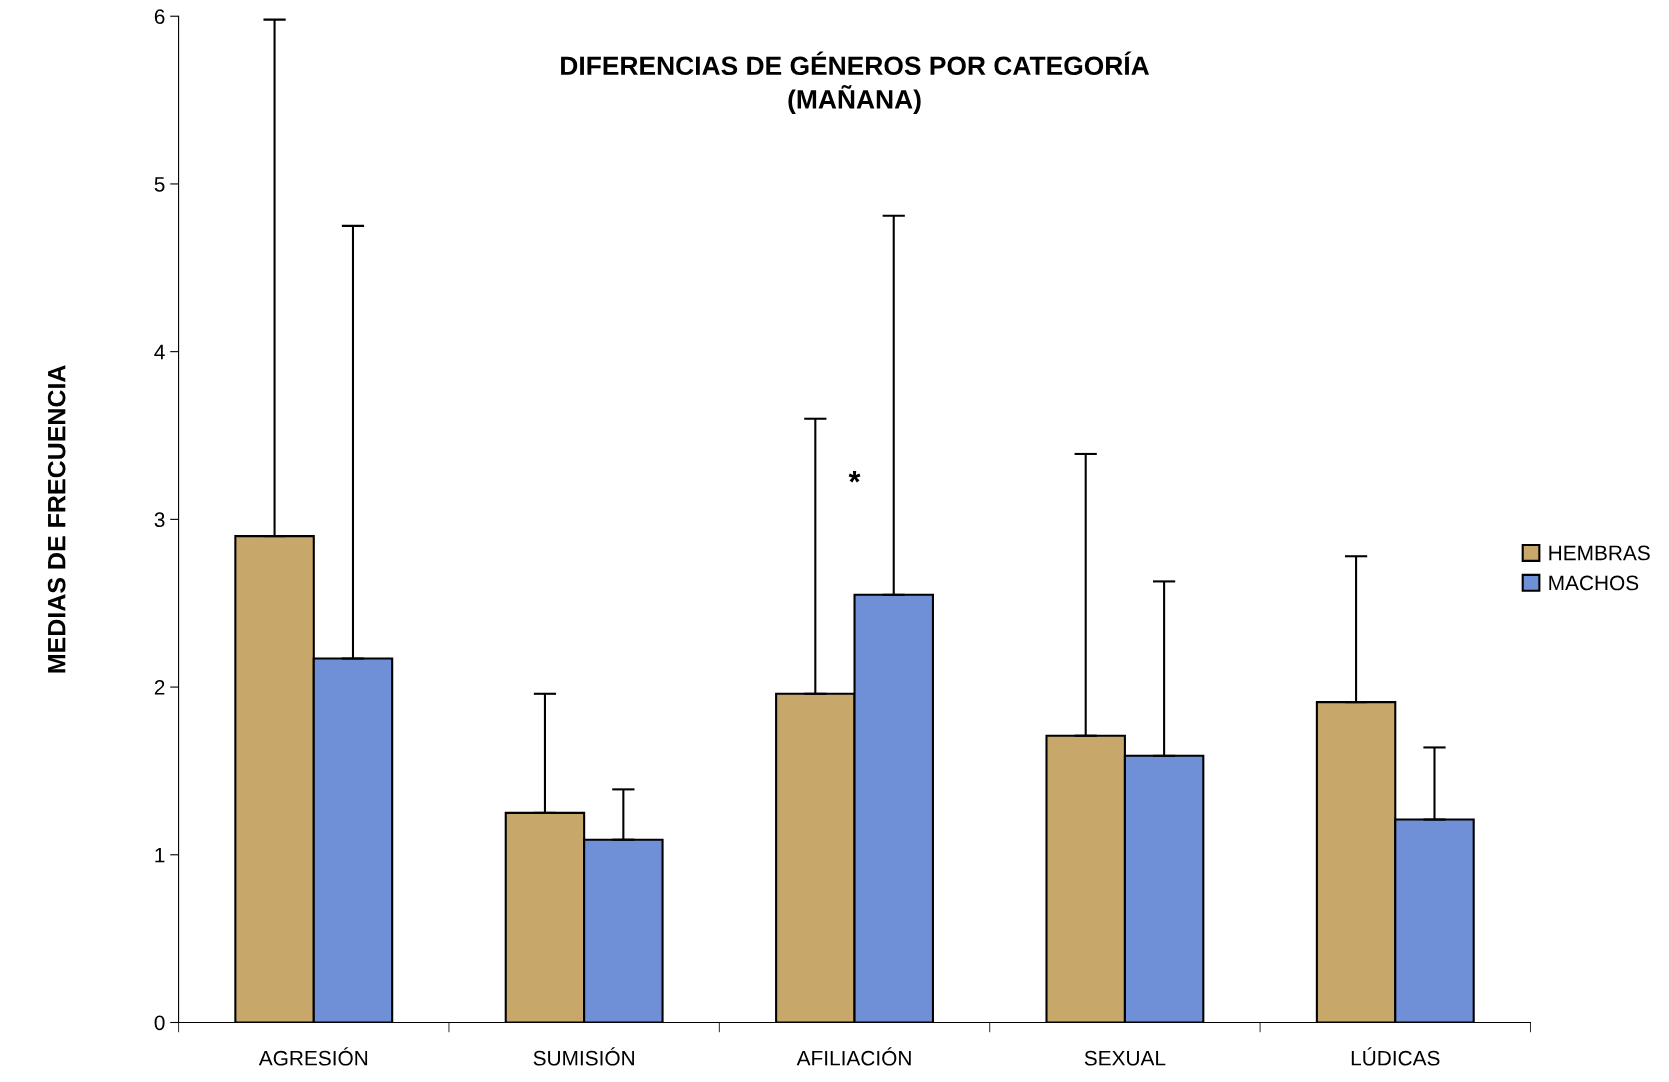 The height and width of the screenshot is (1082, 1669). Describe the element at coordinates (159, 520) in the screenshot. I see `y-tick-label: 3` at that location.